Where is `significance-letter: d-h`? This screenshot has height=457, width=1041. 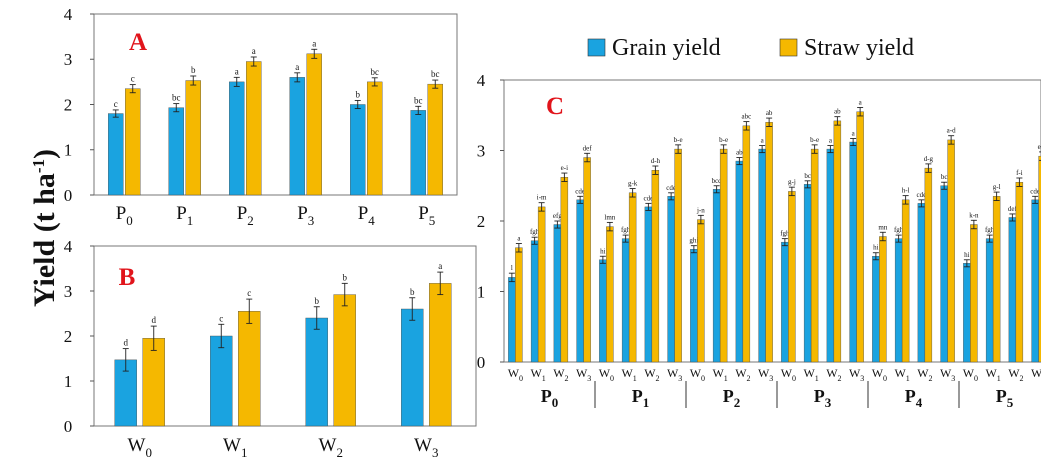
significance-letter: d-h is located at coordinates (656, 161).